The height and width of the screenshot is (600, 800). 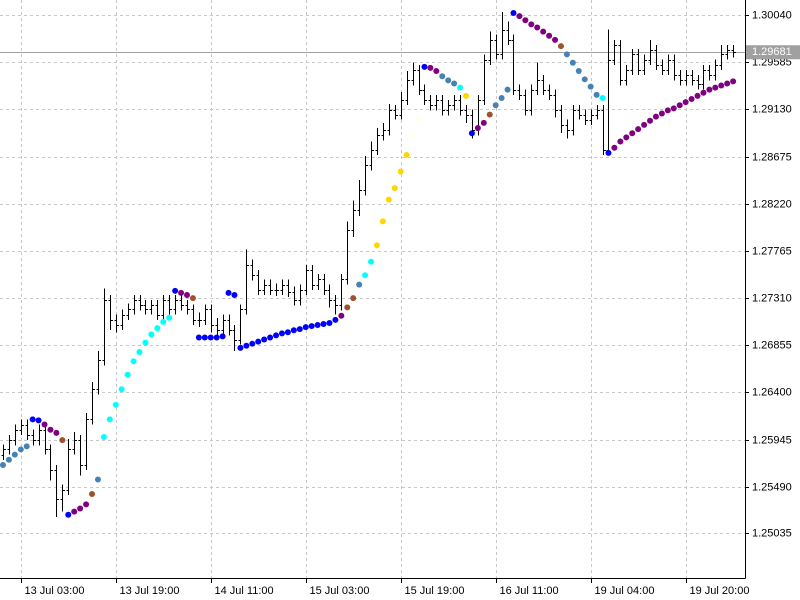 I want to click on x-tick-label: 16 Jul 11:00, so click(x=529, y=591).